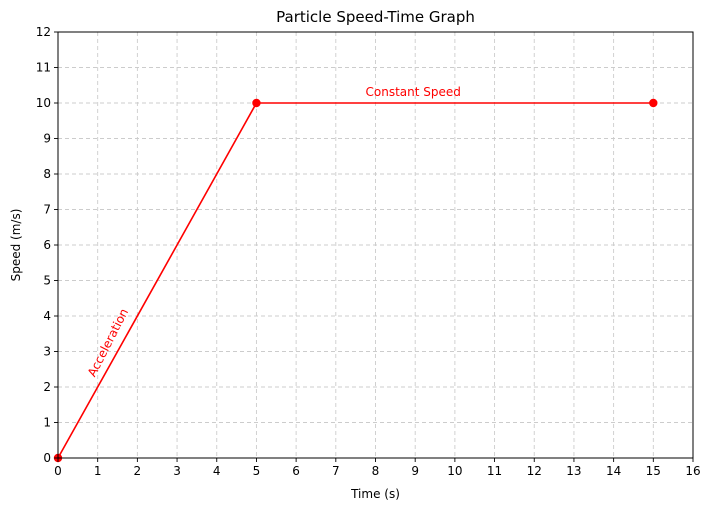  What do you see at coordinates (98, 471) in the screenshot?
I see `x-tick-label: 1` at bounding box center [98, 471].